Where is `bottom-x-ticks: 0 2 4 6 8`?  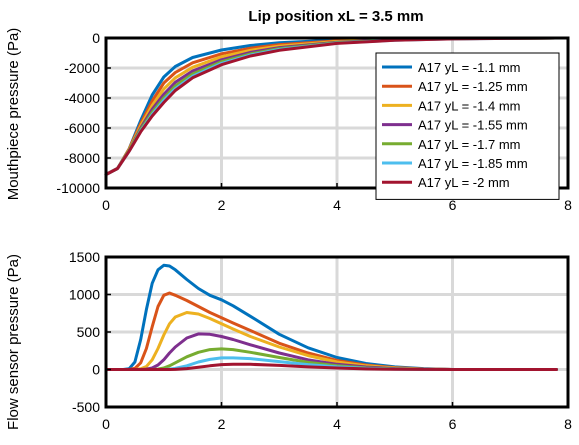
bottom-x-ticks: 0 2 4 6 8 is located at coordinates (337, 417).